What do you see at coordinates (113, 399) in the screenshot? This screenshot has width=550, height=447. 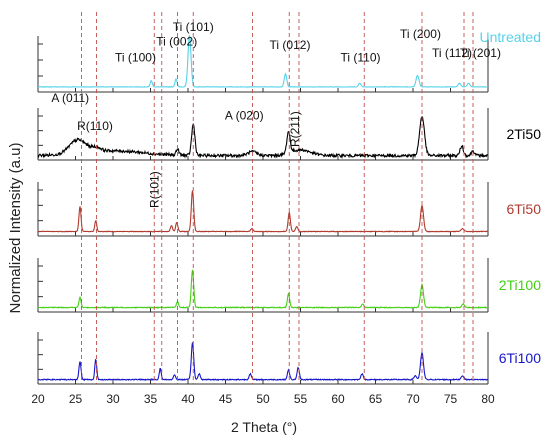 I see `x-tick-label: 30` at bounding box center [113, 399].